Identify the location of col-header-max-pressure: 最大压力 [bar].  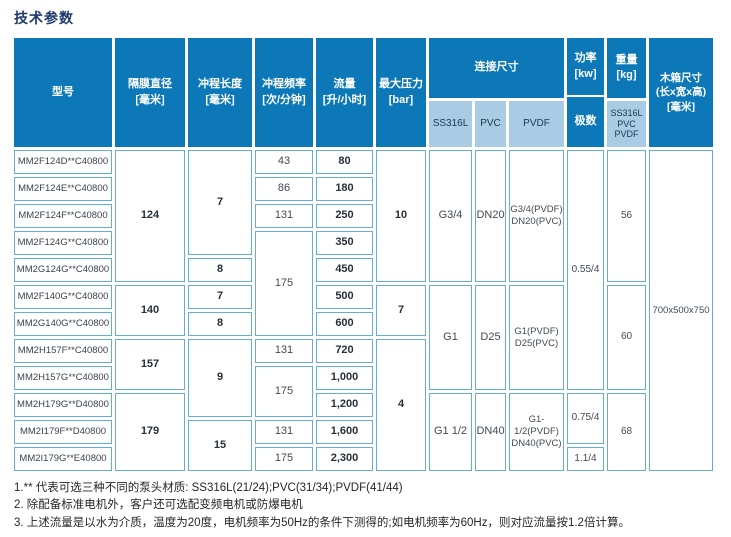
(401, 92).